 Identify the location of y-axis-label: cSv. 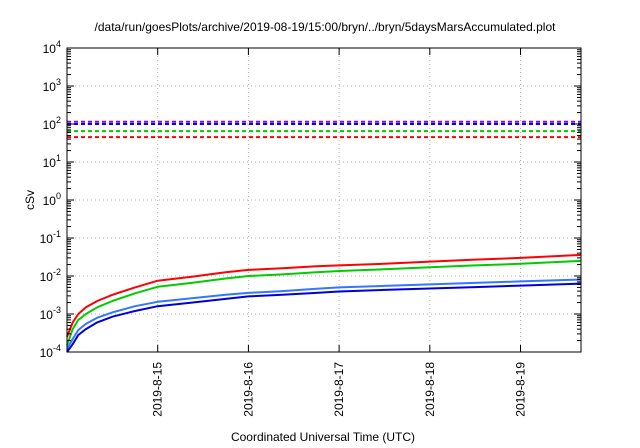
(30, 200).